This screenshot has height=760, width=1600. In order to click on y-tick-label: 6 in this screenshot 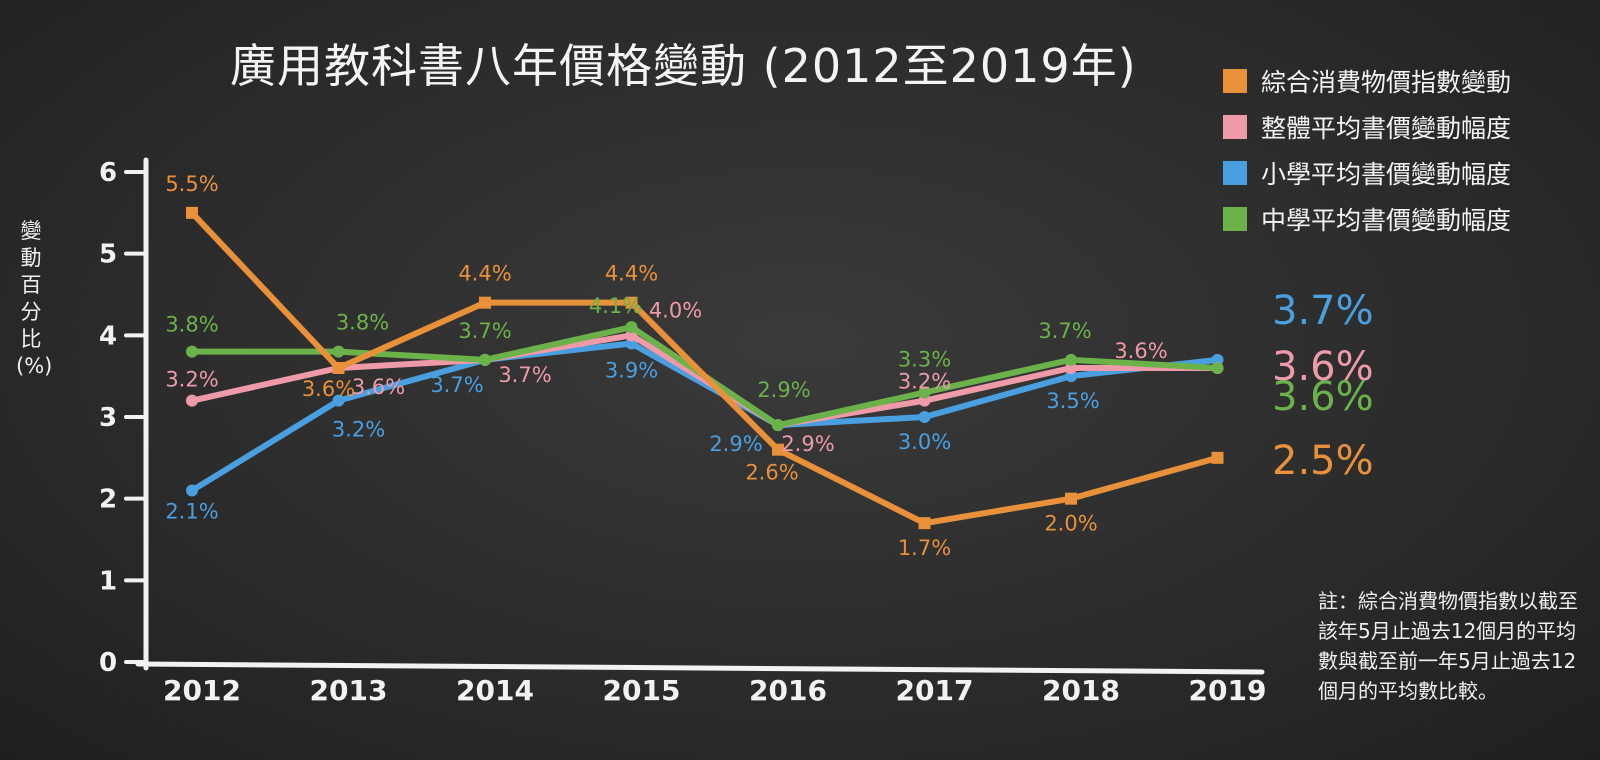, I will do `click(108, 173)`.